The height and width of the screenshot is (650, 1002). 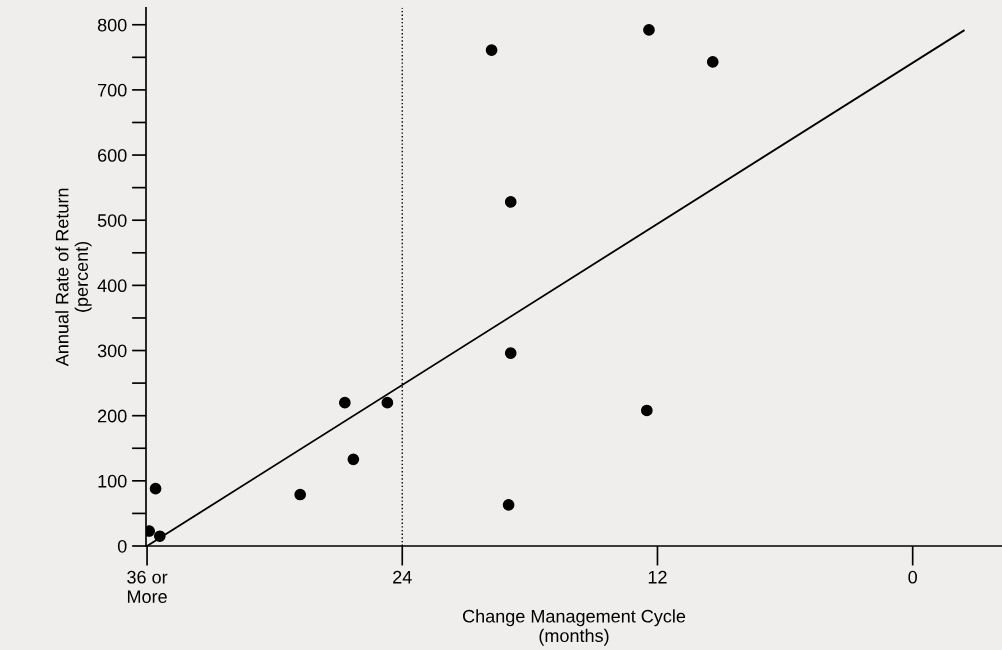 I want to click on y-tick-label: 200, so click(x=112, y=416).